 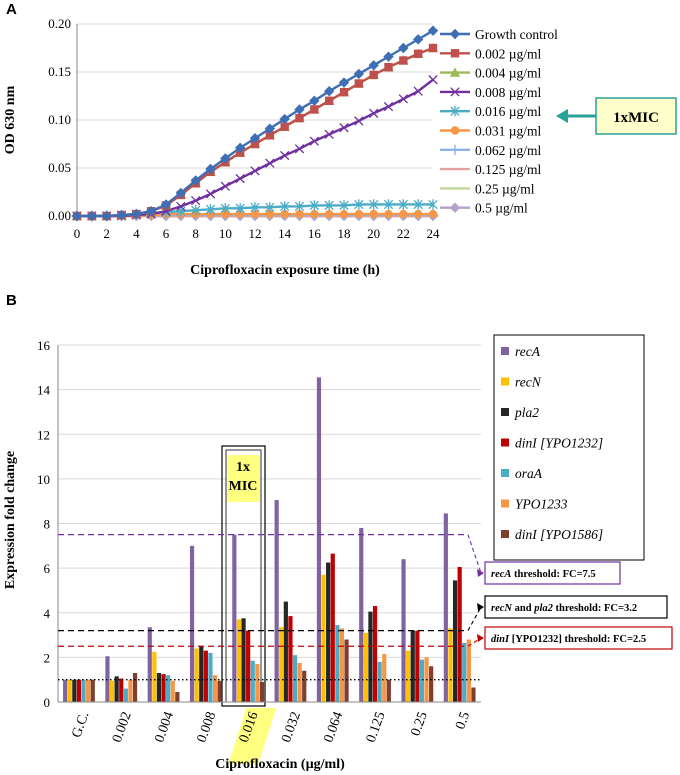 What do you see at coordinates (59, 119) in the screenshot?
I see `a-y-ticks: 0.00 0.05 0.10 0.15 0.20` at bounding box center [59, 119].